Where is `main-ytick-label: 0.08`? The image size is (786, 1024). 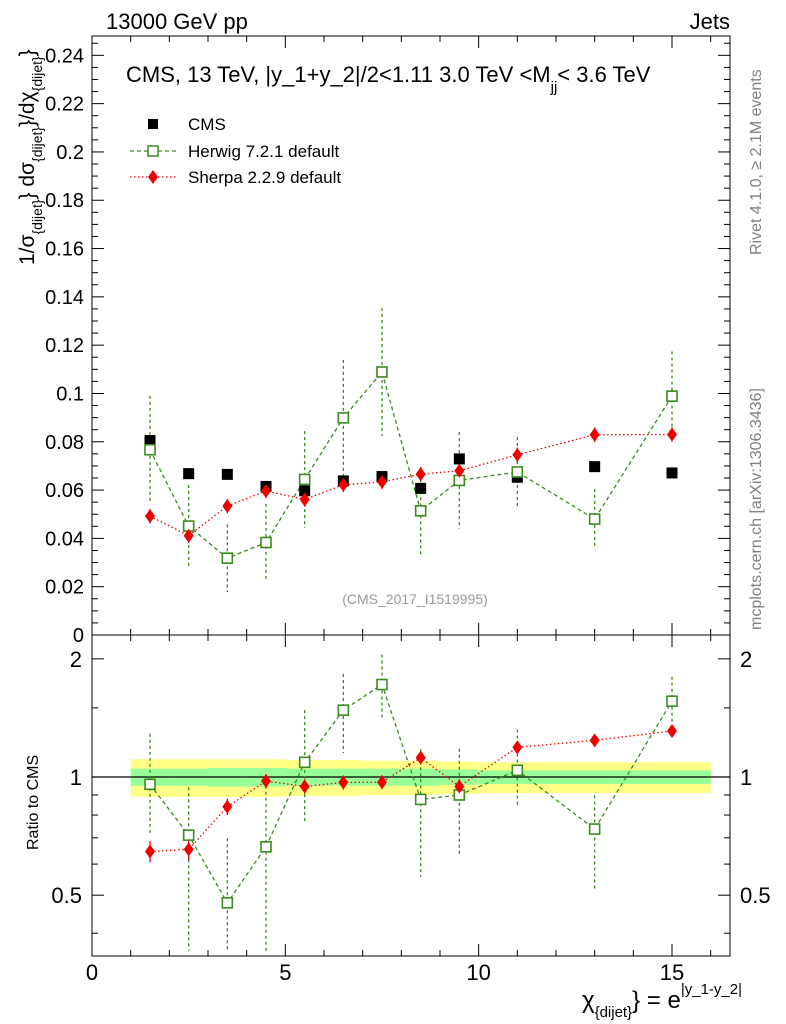 main-ytick-label: 0.08 is located at coordinates (64, 443).